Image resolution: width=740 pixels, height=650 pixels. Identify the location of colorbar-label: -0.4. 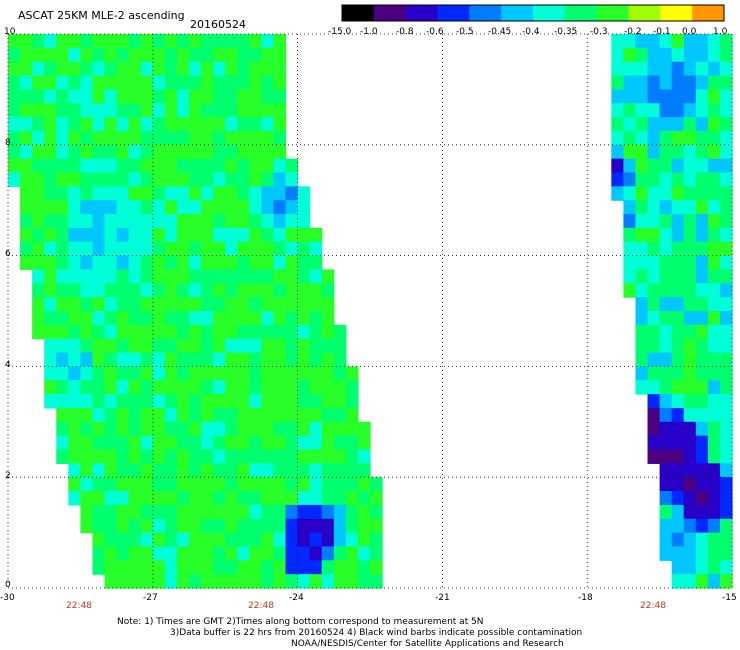
(531, 32).